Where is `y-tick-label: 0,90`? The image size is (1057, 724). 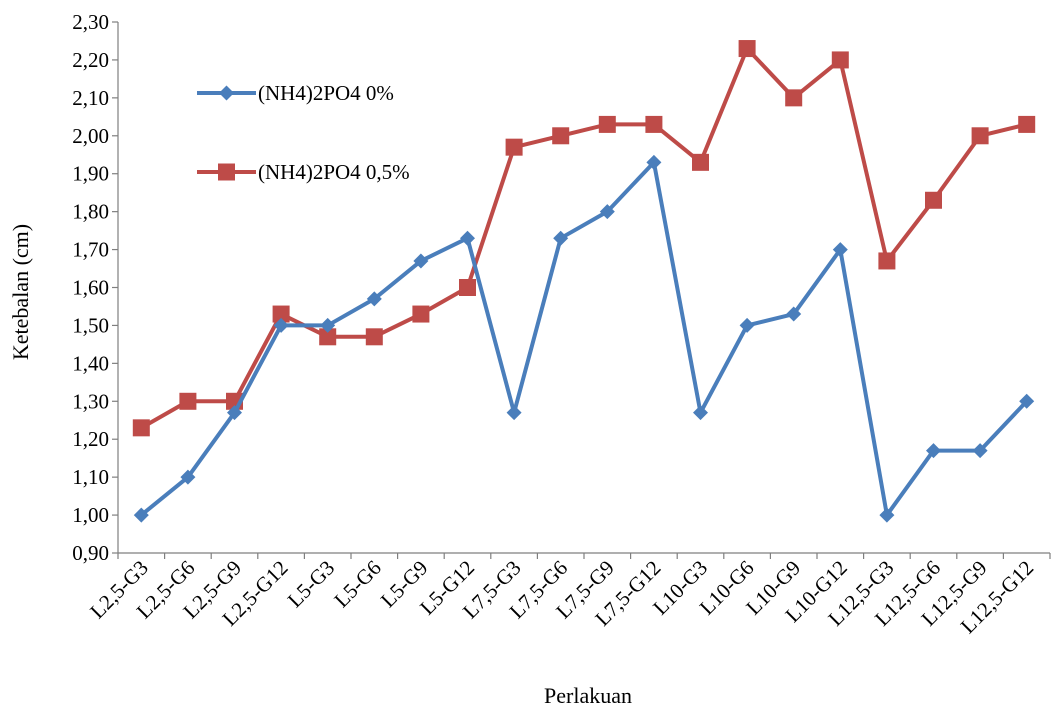
y-tick-label: 0,90 is located at coordinates (90, 553).